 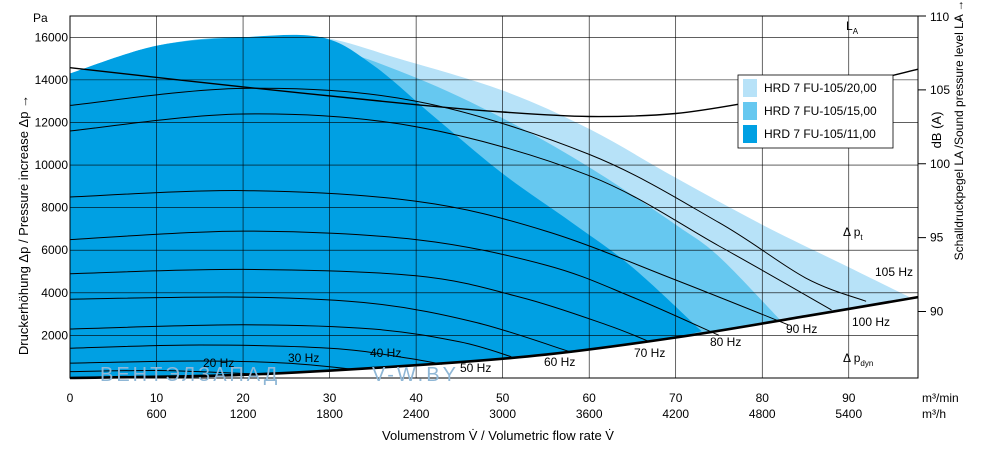 What do you see at coordinates (70, 398) in the screenshot?
I see `x-tick-m3min-1: 0` at bounding box center [70, 398].